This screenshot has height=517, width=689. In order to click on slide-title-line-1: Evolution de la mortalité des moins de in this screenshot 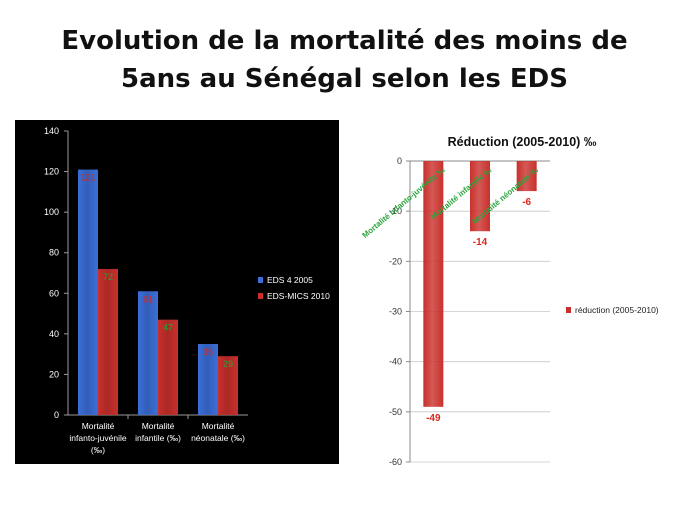, I will do `click(344, 41)`.